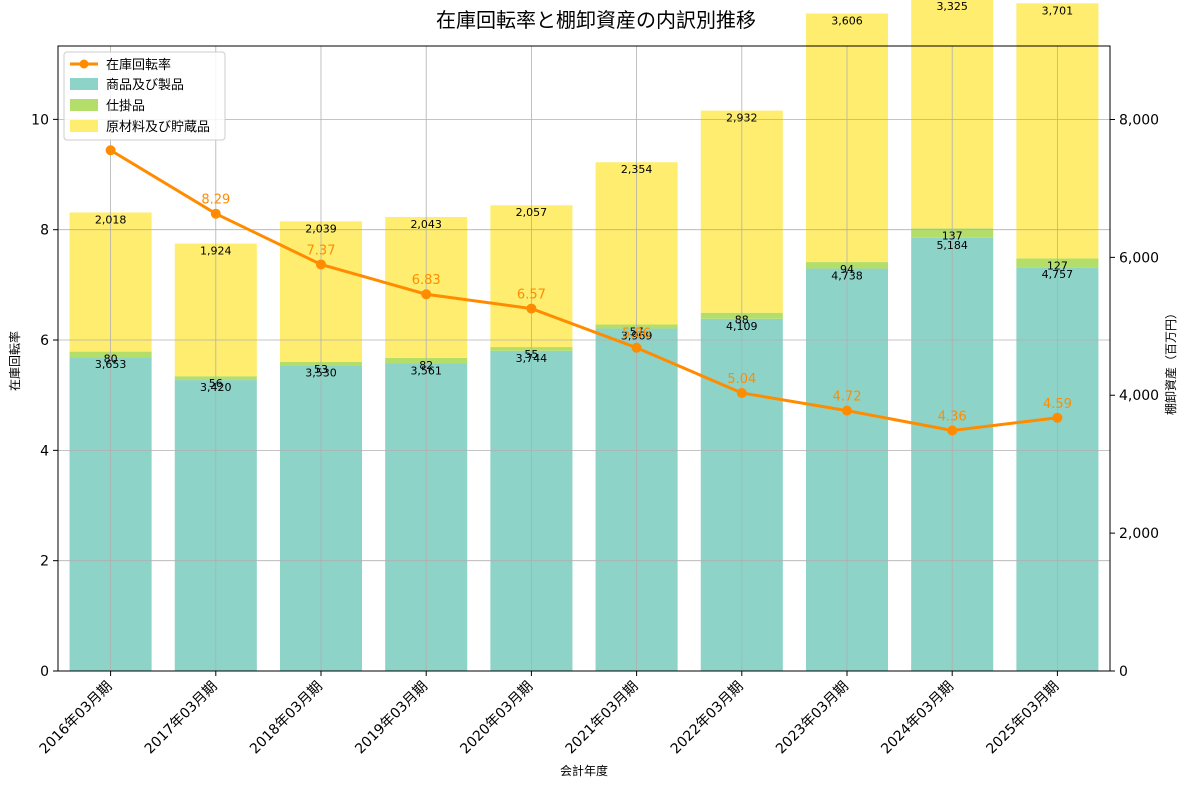 This screenshot has height=793, width=1189. What do you see at coordinates (216, 251) in the screenshot?
I see `bar-value-label: 1,924` at bounding box center [216, 251].